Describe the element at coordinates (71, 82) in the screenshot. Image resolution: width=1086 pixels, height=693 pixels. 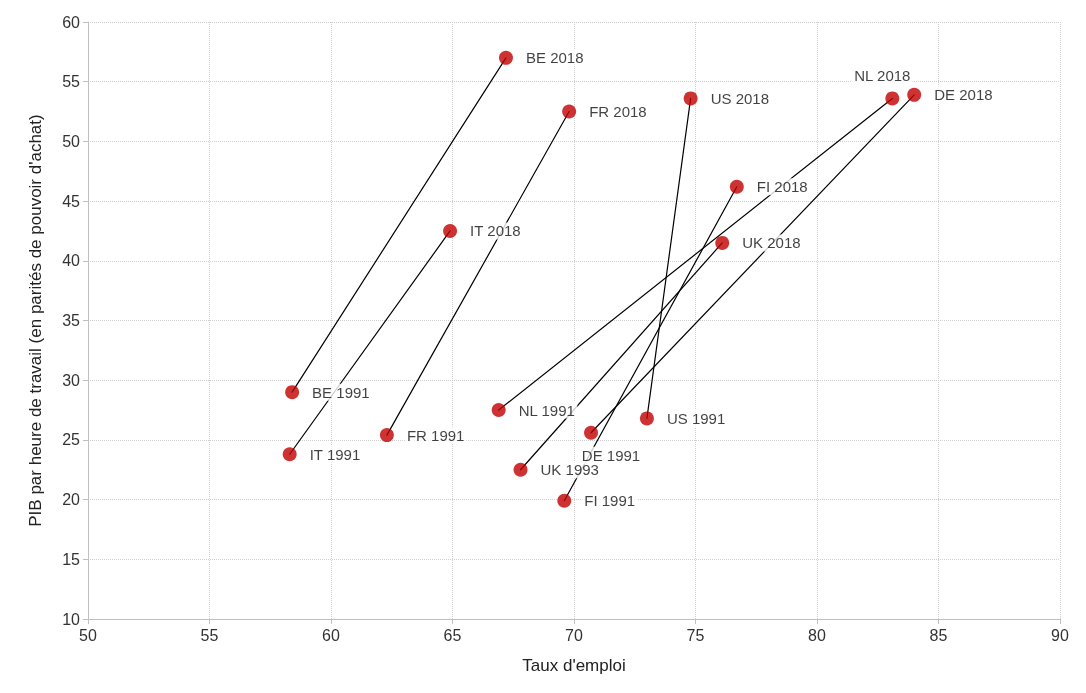
I see `y-tick-label: 55` at that location.